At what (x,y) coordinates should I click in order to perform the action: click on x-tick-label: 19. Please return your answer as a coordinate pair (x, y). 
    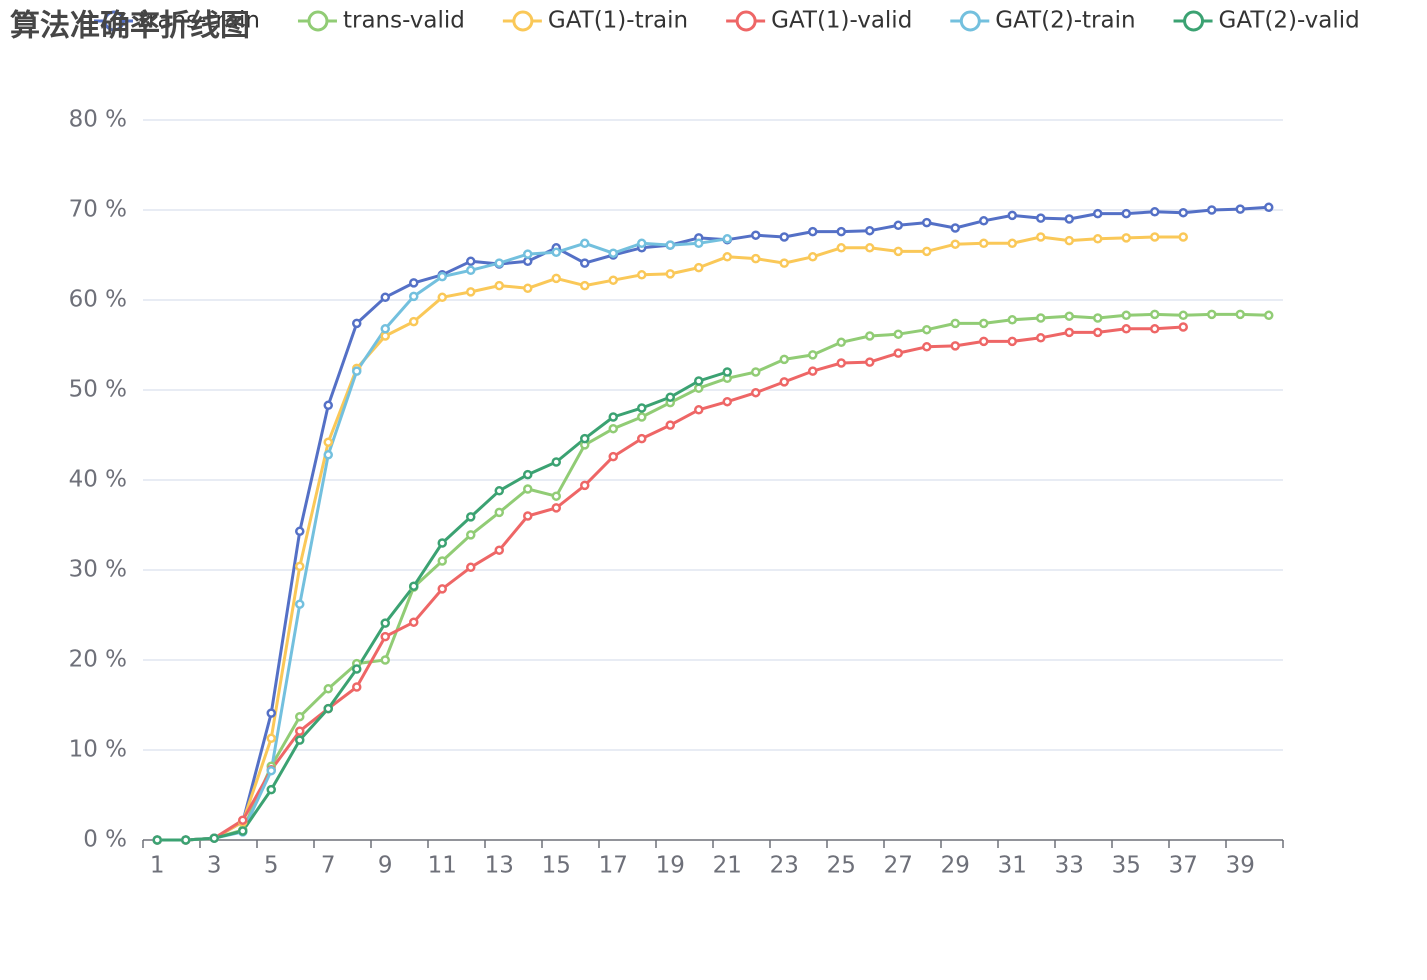
    Looking at the image, I should click on (670, 866).